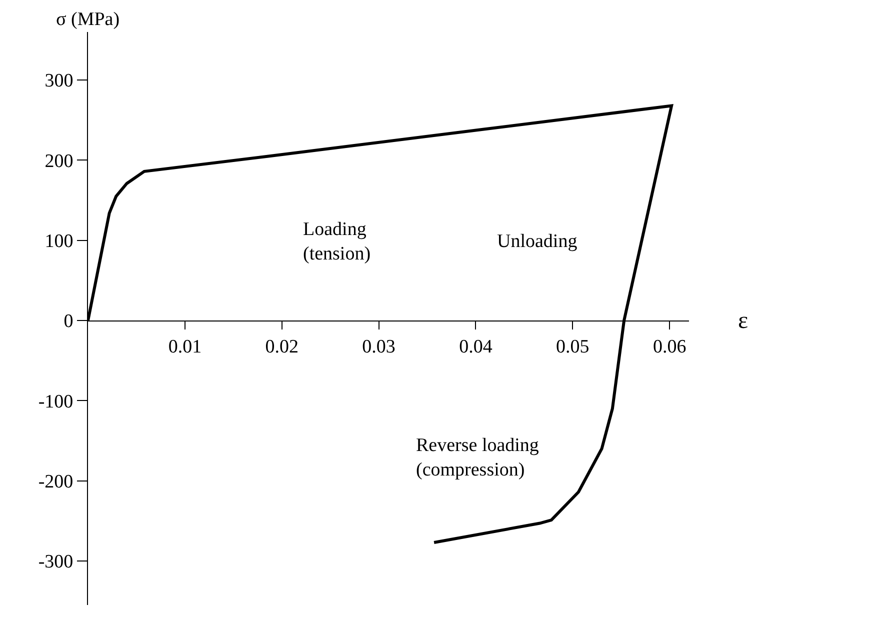 The image size is (870, 629). I want to click on annotation: Loading (tension), so click(337, 242).